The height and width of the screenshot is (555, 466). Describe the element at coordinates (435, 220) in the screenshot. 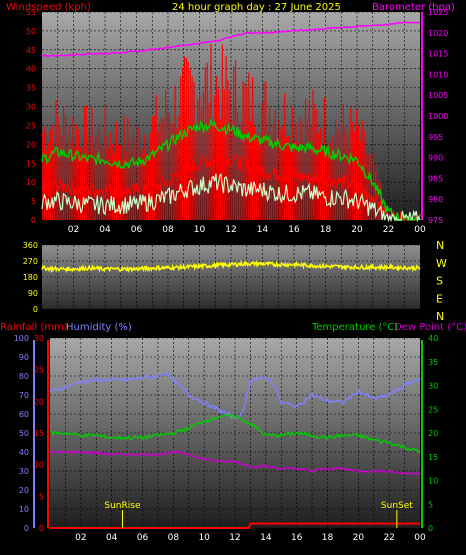

I see `y-tick-label: 975` at that location.